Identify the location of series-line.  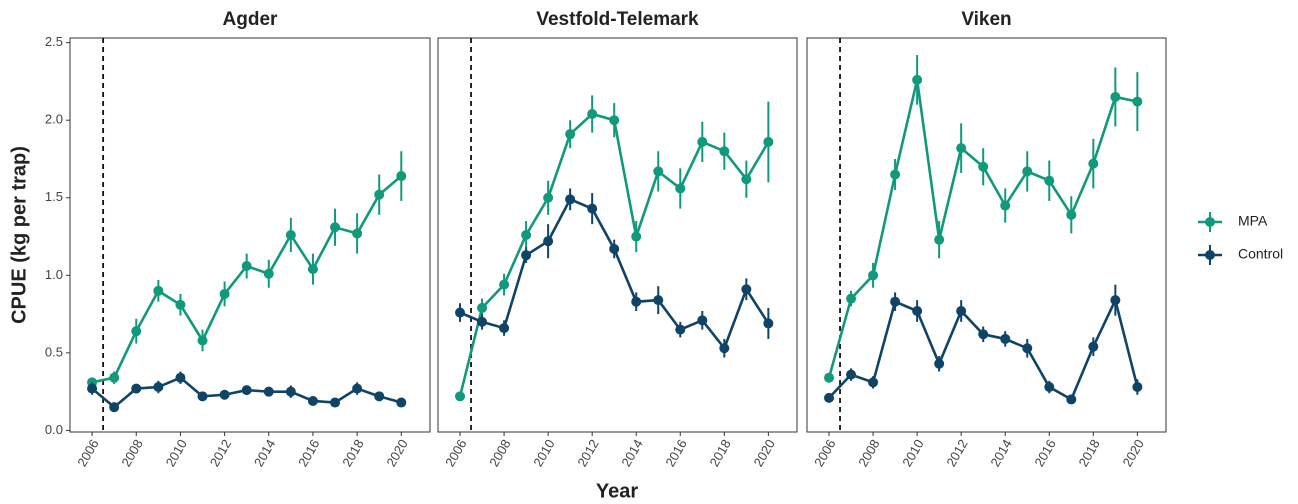
(247, 279).